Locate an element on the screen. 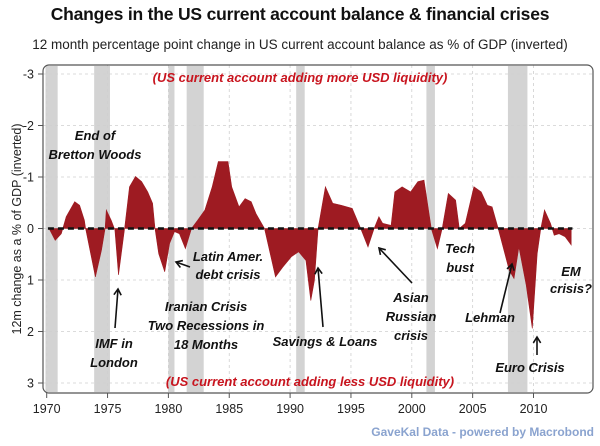  annotation-label: Lehman is located at coordinates (490, 317).